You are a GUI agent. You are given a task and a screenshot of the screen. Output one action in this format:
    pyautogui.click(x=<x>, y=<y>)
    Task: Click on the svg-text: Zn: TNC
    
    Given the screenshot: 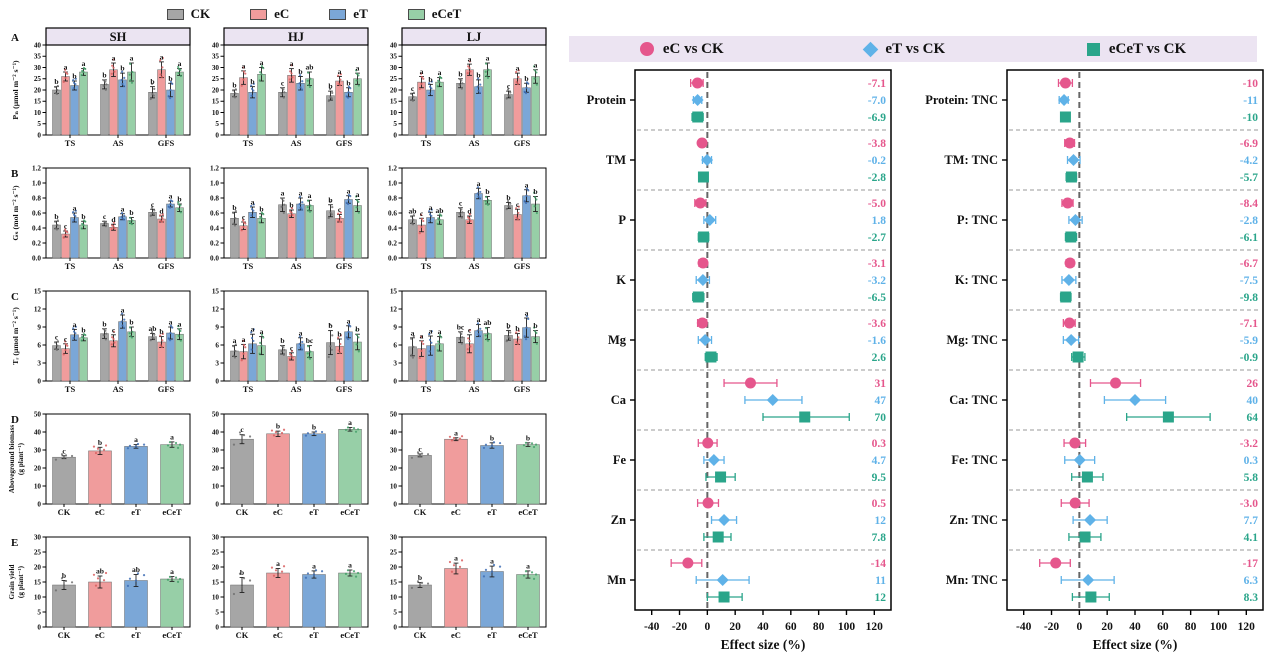 What is the action you would take?
    pyautogui.click(x=973, y=520)
    